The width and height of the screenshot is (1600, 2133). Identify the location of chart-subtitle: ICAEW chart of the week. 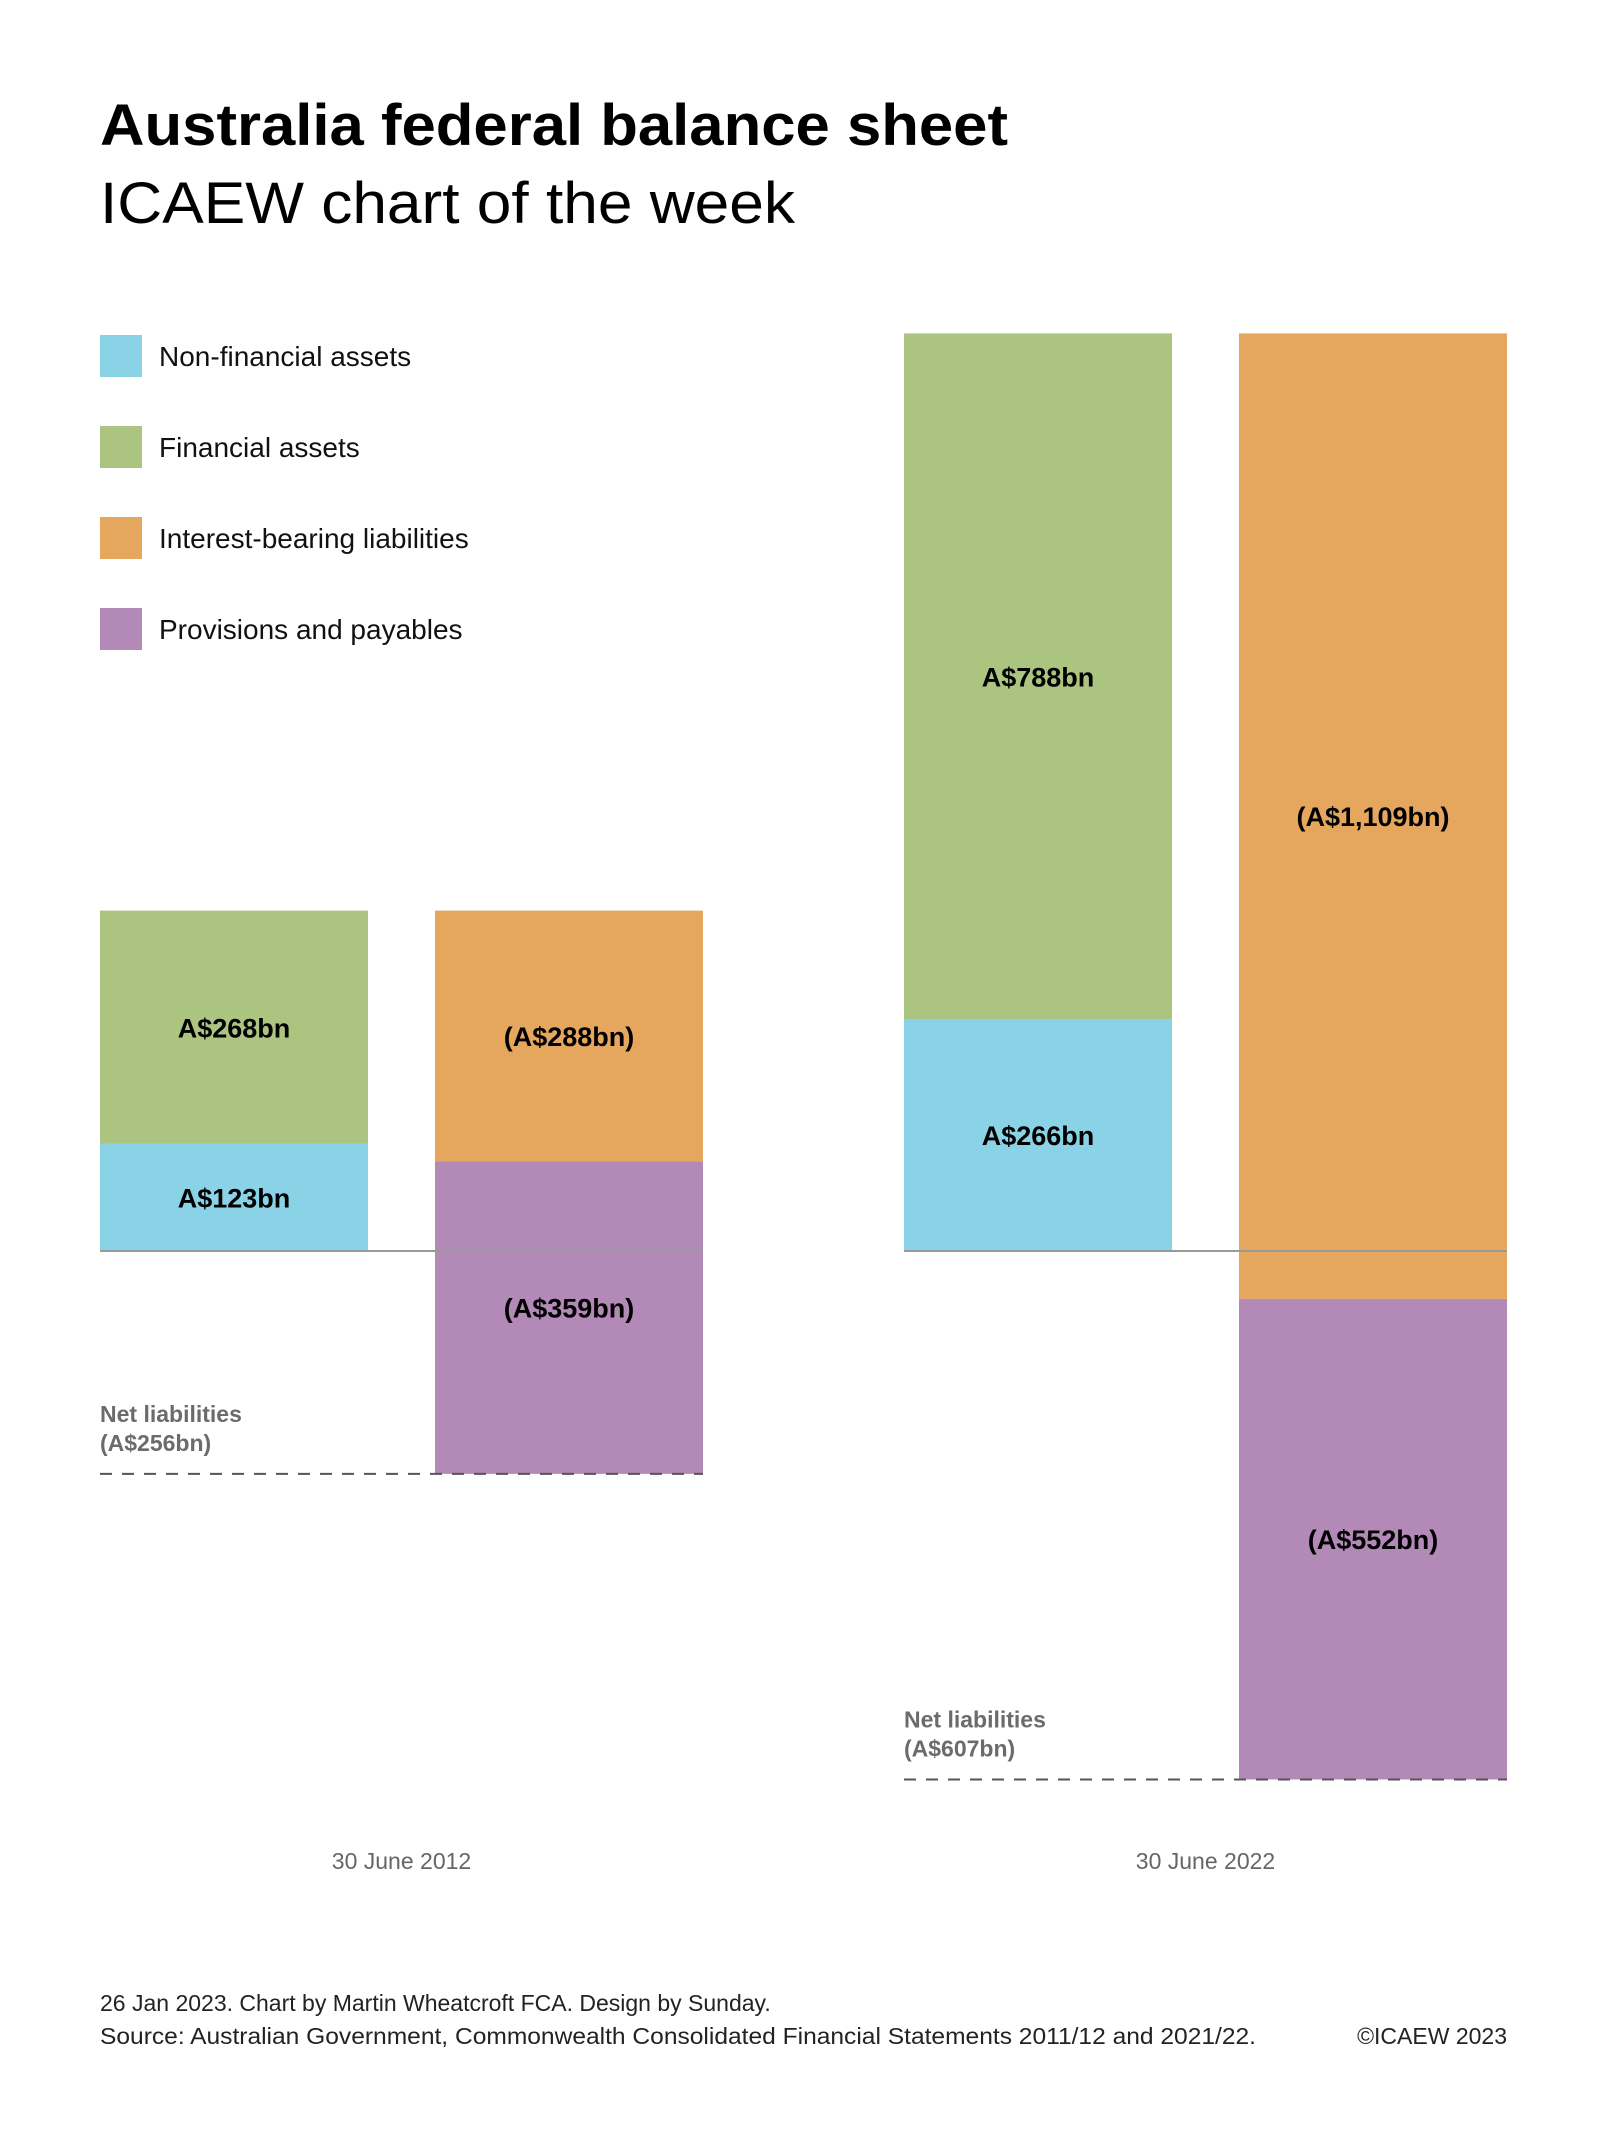
(448, 203).